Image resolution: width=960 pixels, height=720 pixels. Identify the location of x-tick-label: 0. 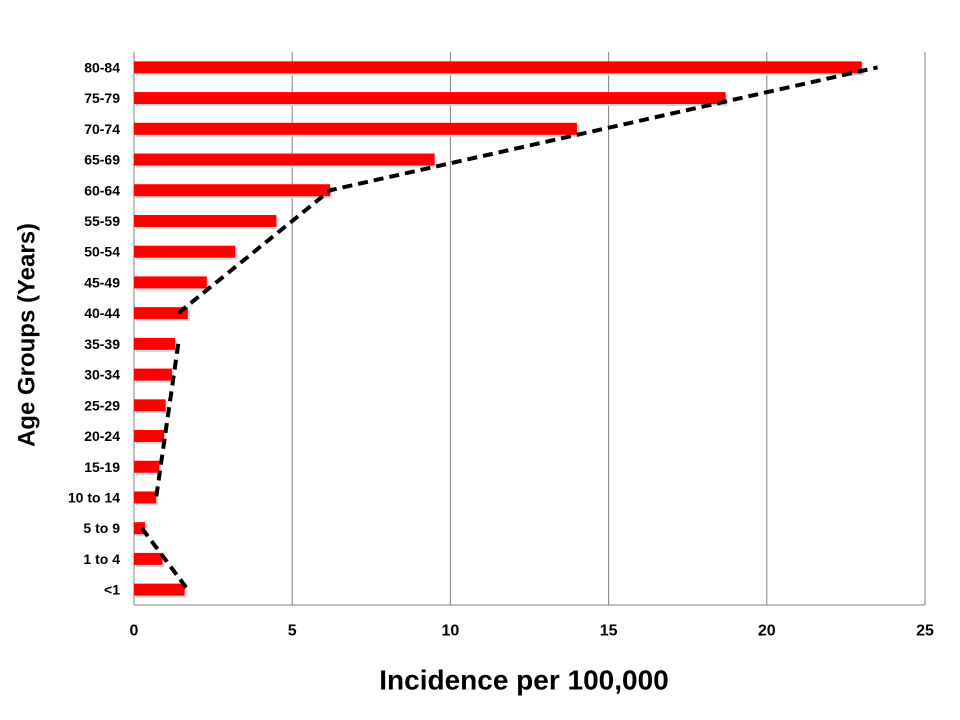
(134, 631).